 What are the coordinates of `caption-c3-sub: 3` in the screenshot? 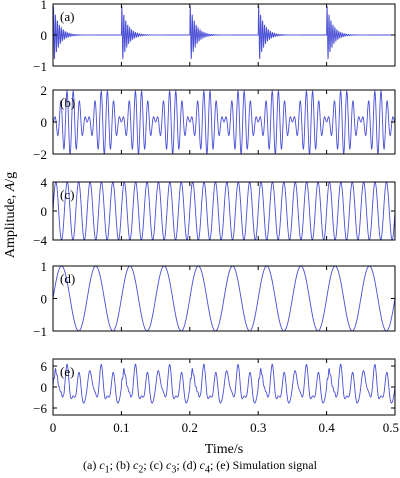 It's located at (174, 470).